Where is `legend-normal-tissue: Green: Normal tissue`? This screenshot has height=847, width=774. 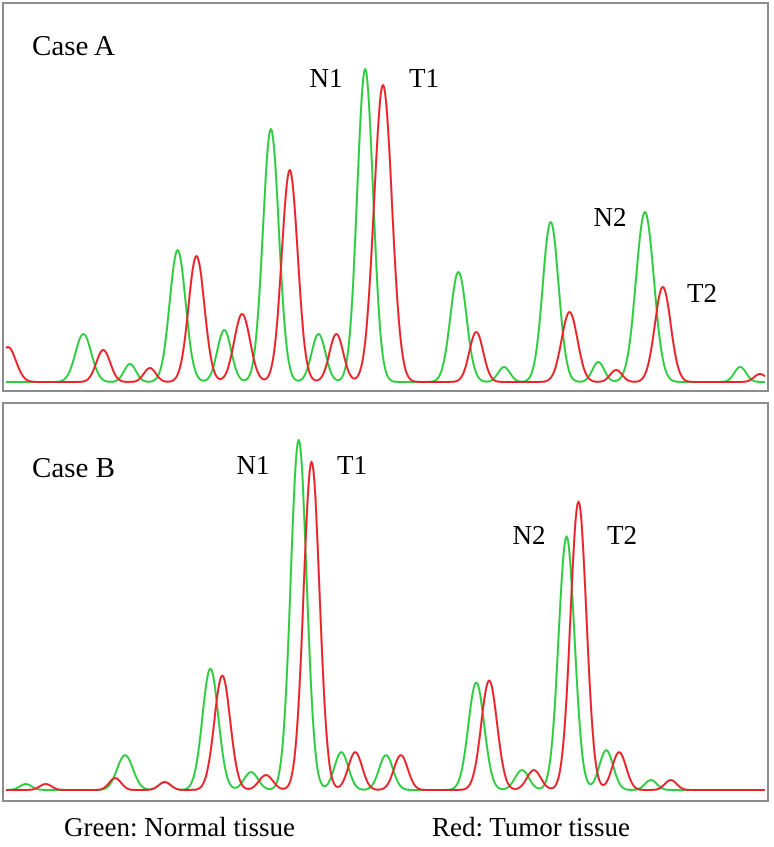 legend-normal-tissue: Green: Normal tissue is located at coordinates (179, 827).